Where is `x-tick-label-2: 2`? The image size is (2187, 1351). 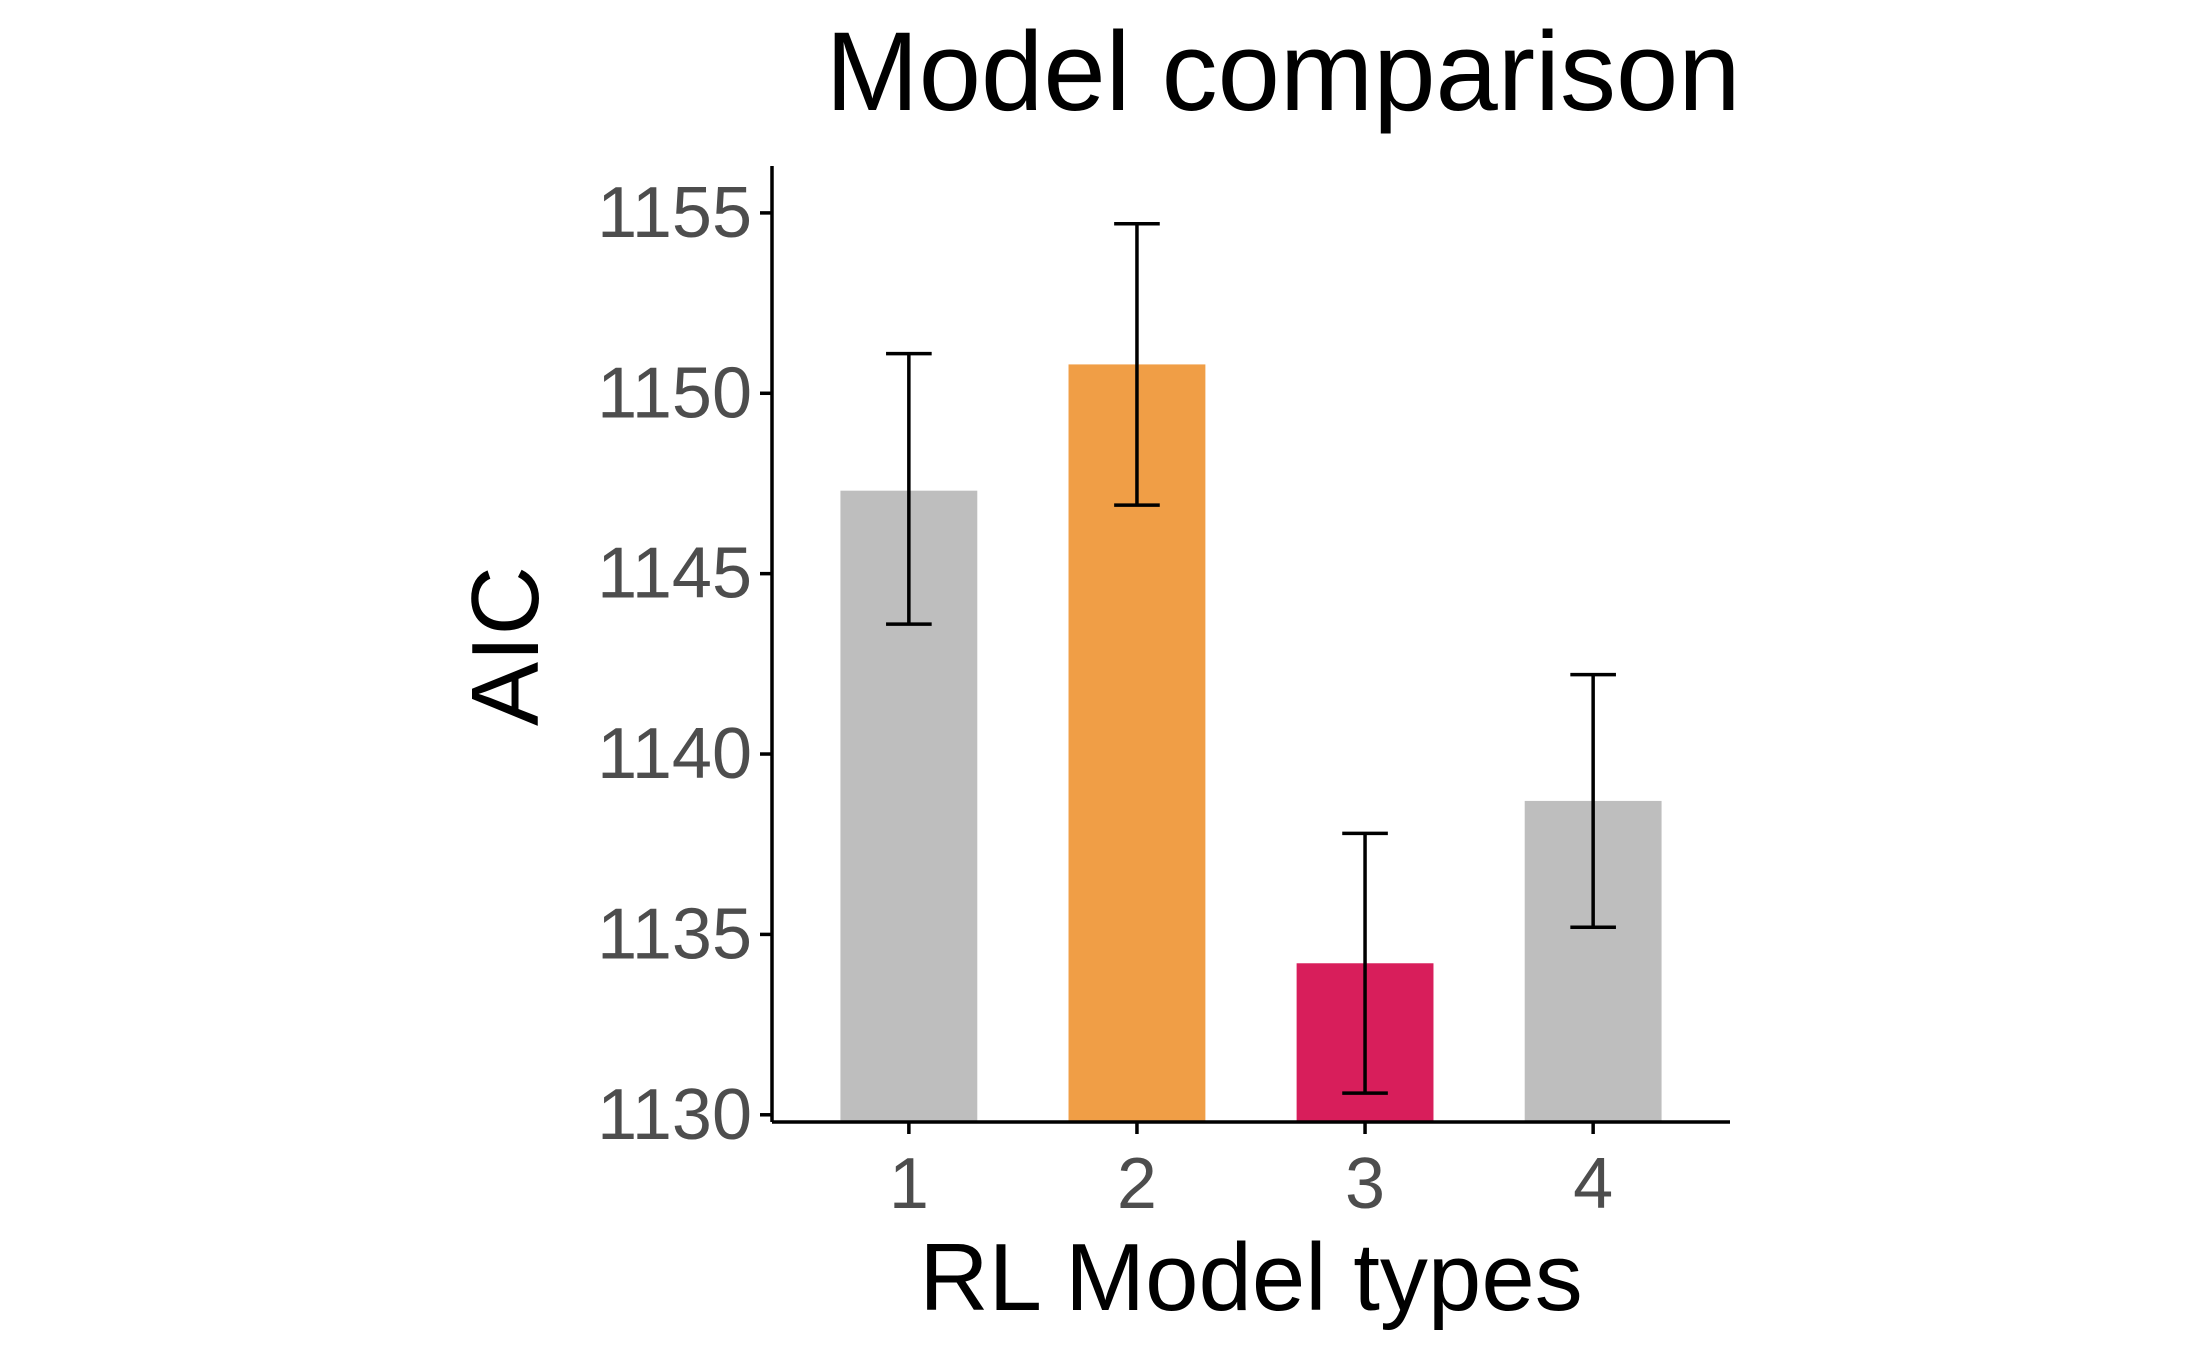
x-tick-label-2: 2 is located at coordinates (1137, 1184).